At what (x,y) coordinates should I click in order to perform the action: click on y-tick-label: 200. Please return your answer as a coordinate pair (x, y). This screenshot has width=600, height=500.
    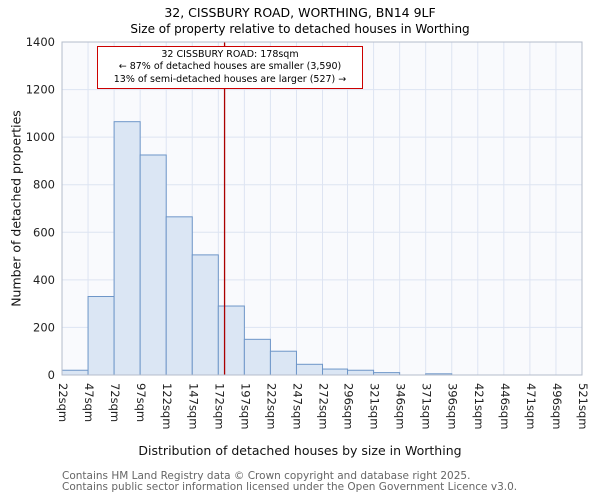
    Looking at the image, I should click on (44, 327).